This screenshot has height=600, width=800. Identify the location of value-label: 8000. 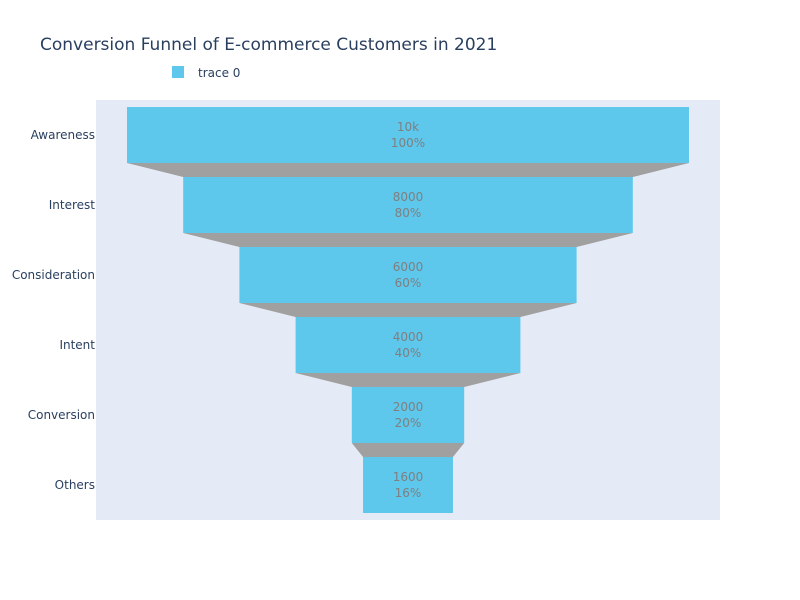
(408, 197).